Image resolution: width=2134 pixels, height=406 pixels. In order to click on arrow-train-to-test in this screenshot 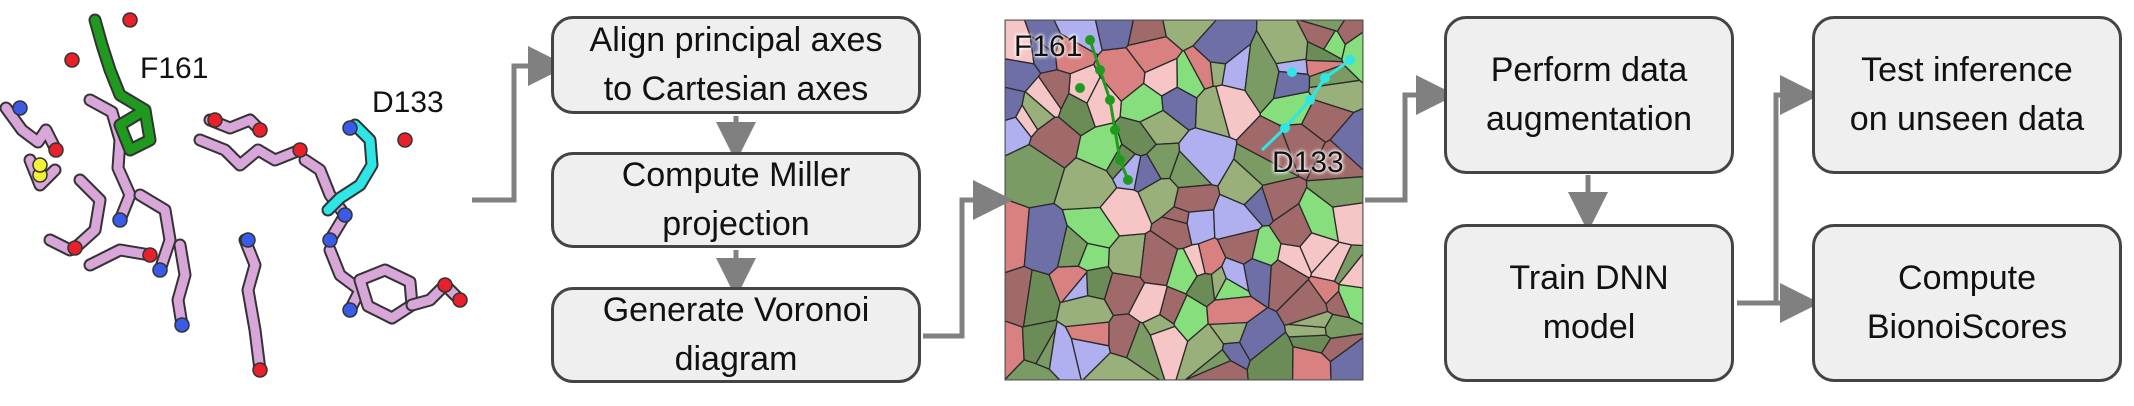, I will do `click(1778, 190)`.